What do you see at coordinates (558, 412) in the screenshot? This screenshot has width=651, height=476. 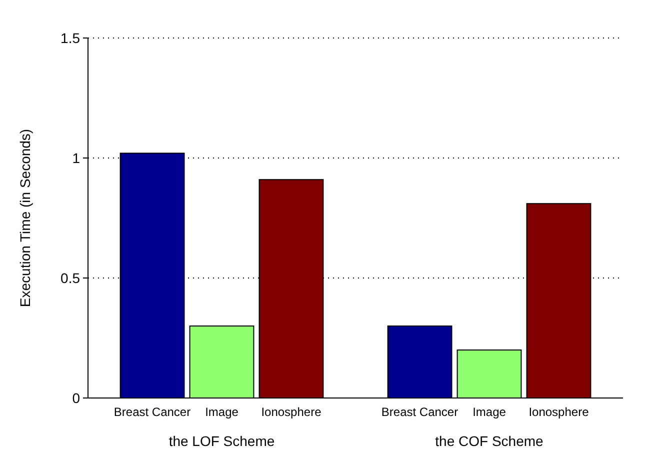 I see `text: Ionosphere` at bounding box center [558, 412].